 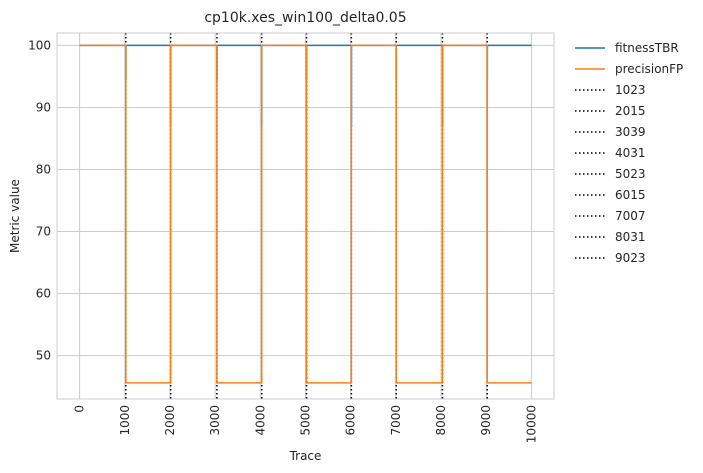 I want to click on y-tick-labels: 50 60 70 80 90 100, so click(x=39, y=200).